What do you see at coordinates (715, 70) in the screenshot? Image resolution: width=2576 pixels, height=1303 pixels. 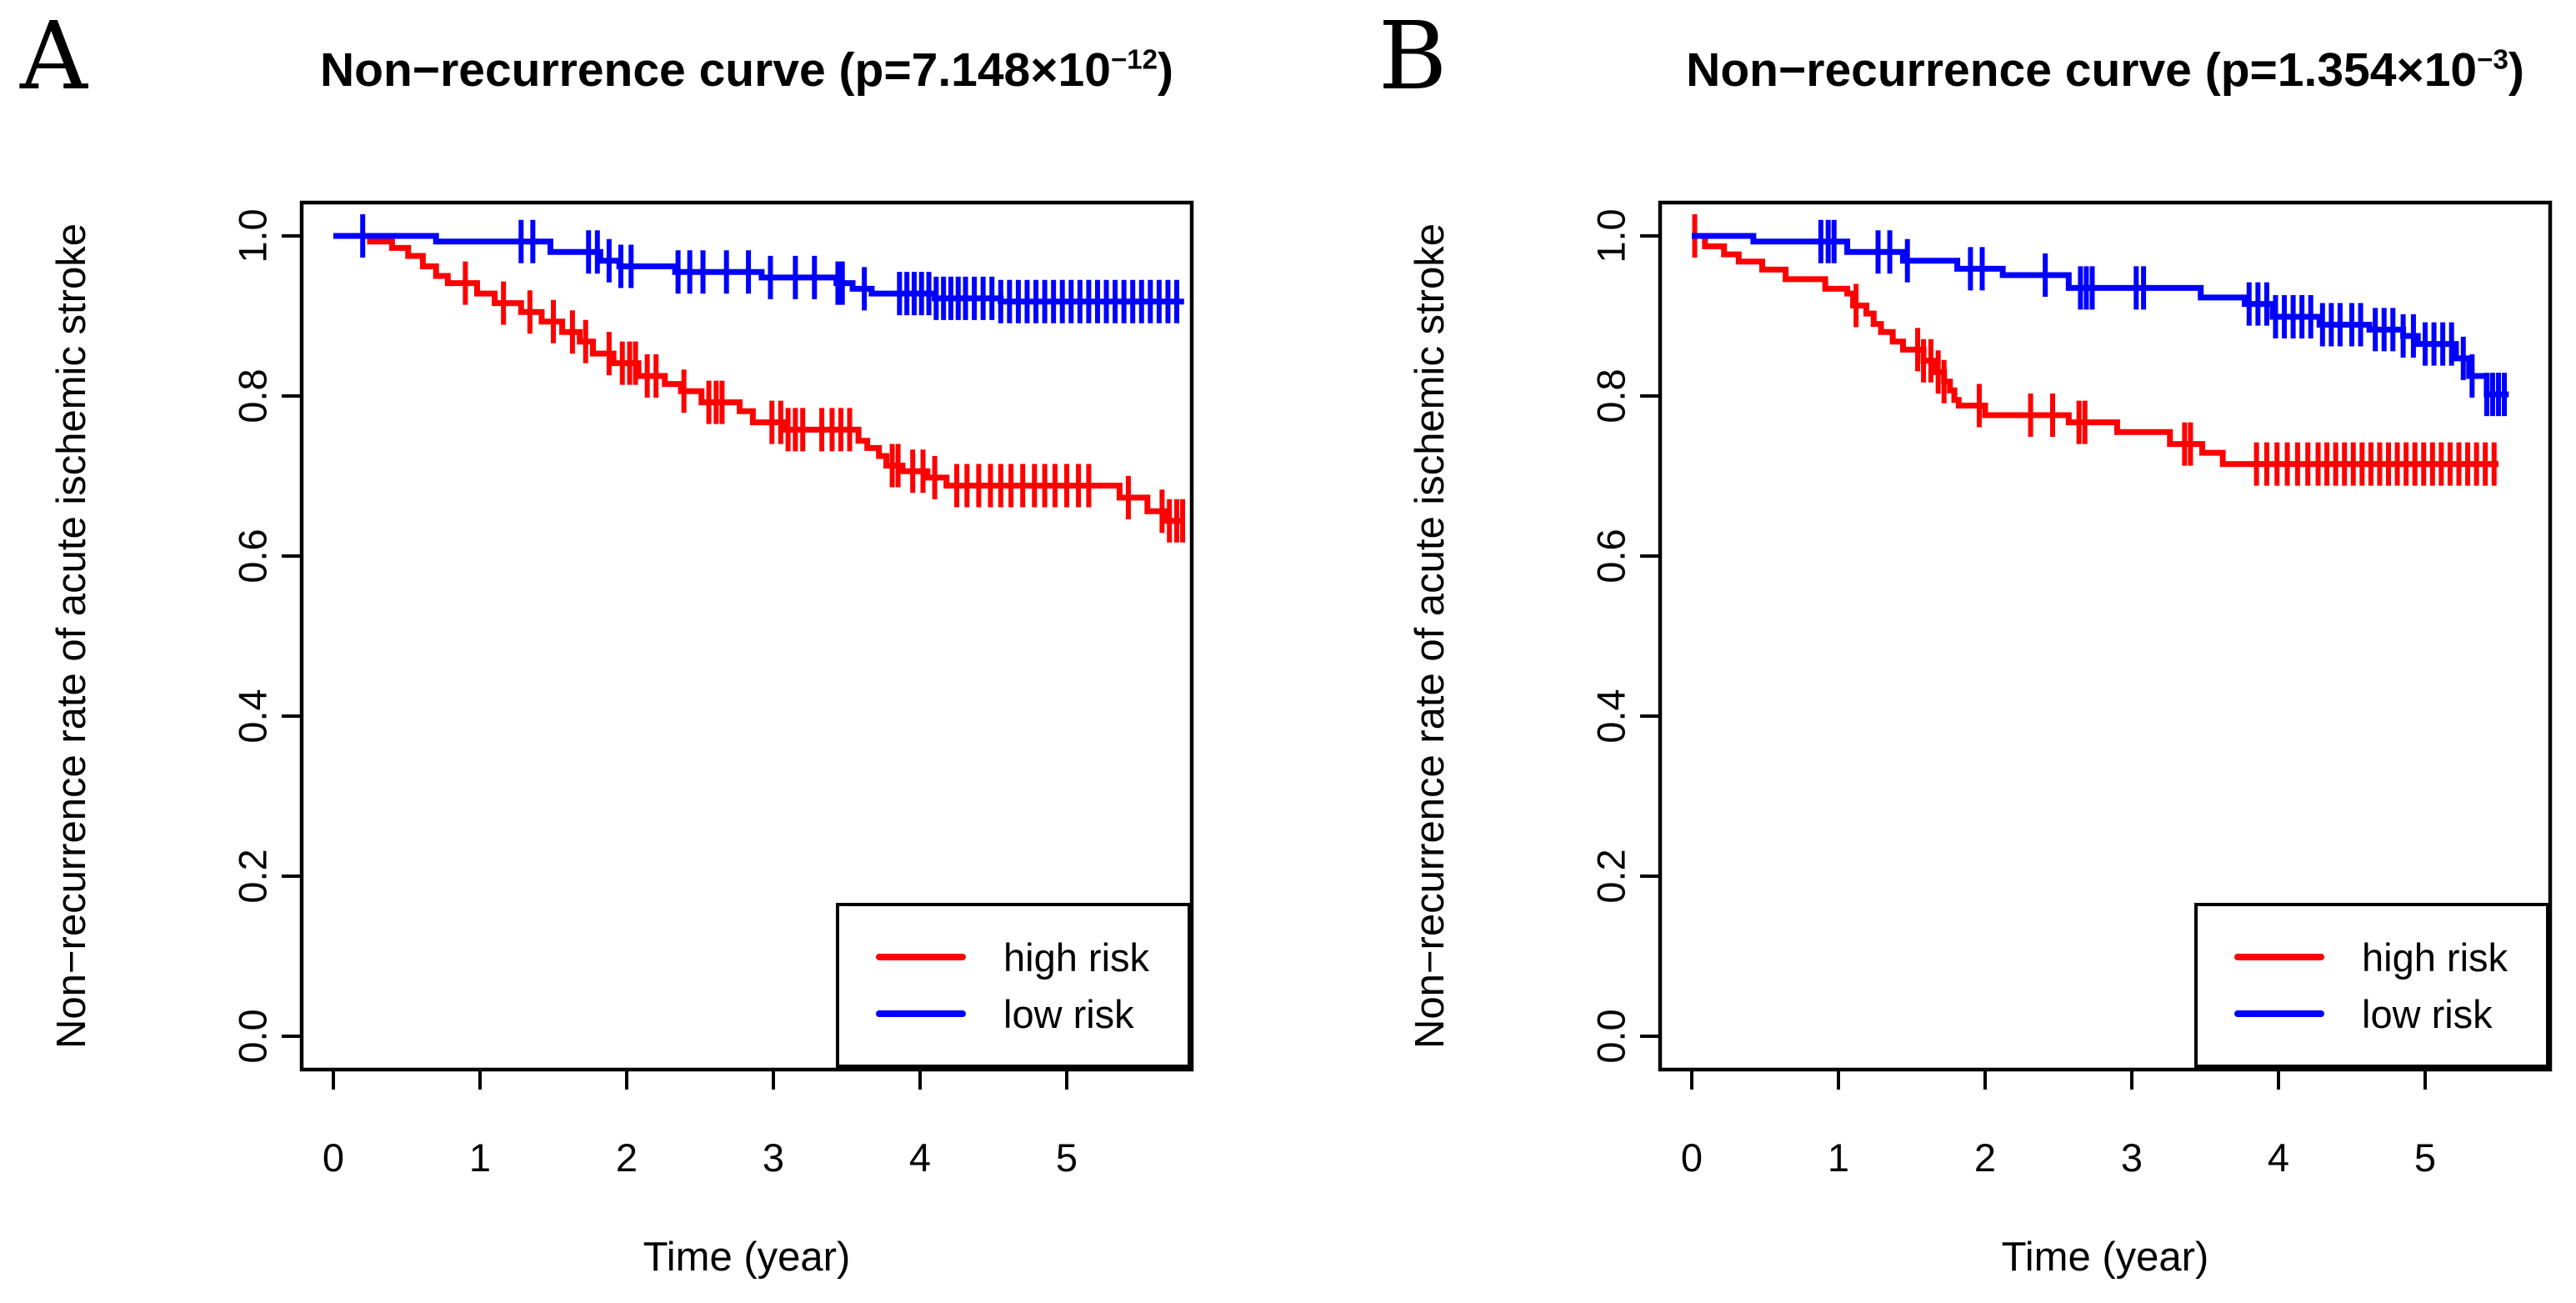 I see `title-text: Non−recurrence curve (p=7.148×10` at bounding box center [715, 70].